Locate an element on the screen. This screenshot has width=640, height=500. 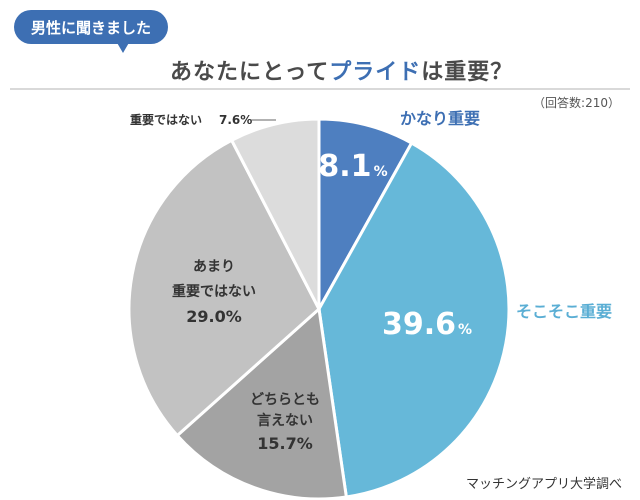
slice-label: そこそこ重要 is located at coordinates (564, 311).